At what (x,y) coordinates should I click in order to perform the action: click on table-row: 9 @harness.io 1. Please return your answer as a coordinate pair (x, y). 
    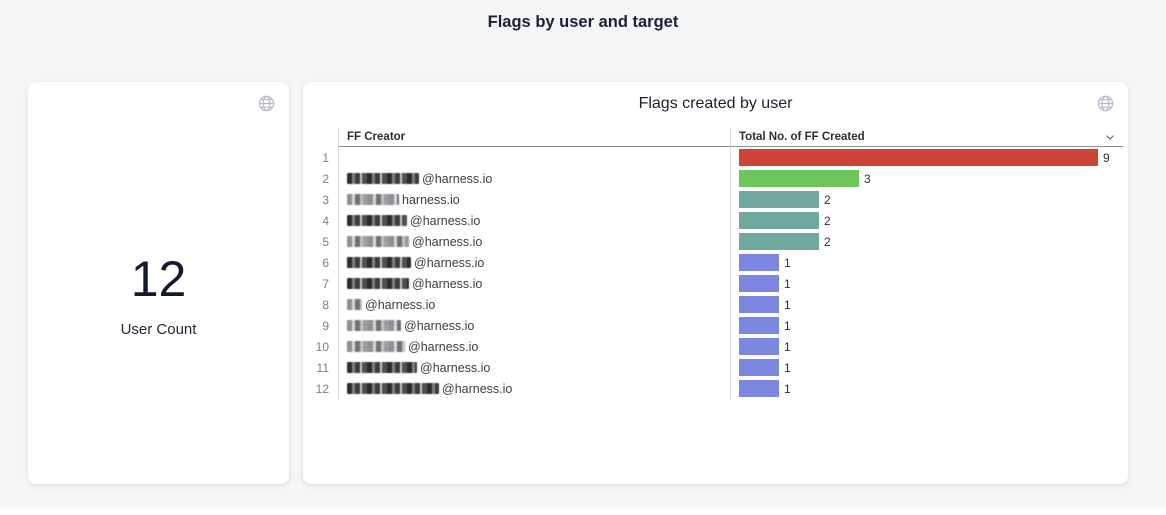
    Looking at the image, I should click on (713, 325).